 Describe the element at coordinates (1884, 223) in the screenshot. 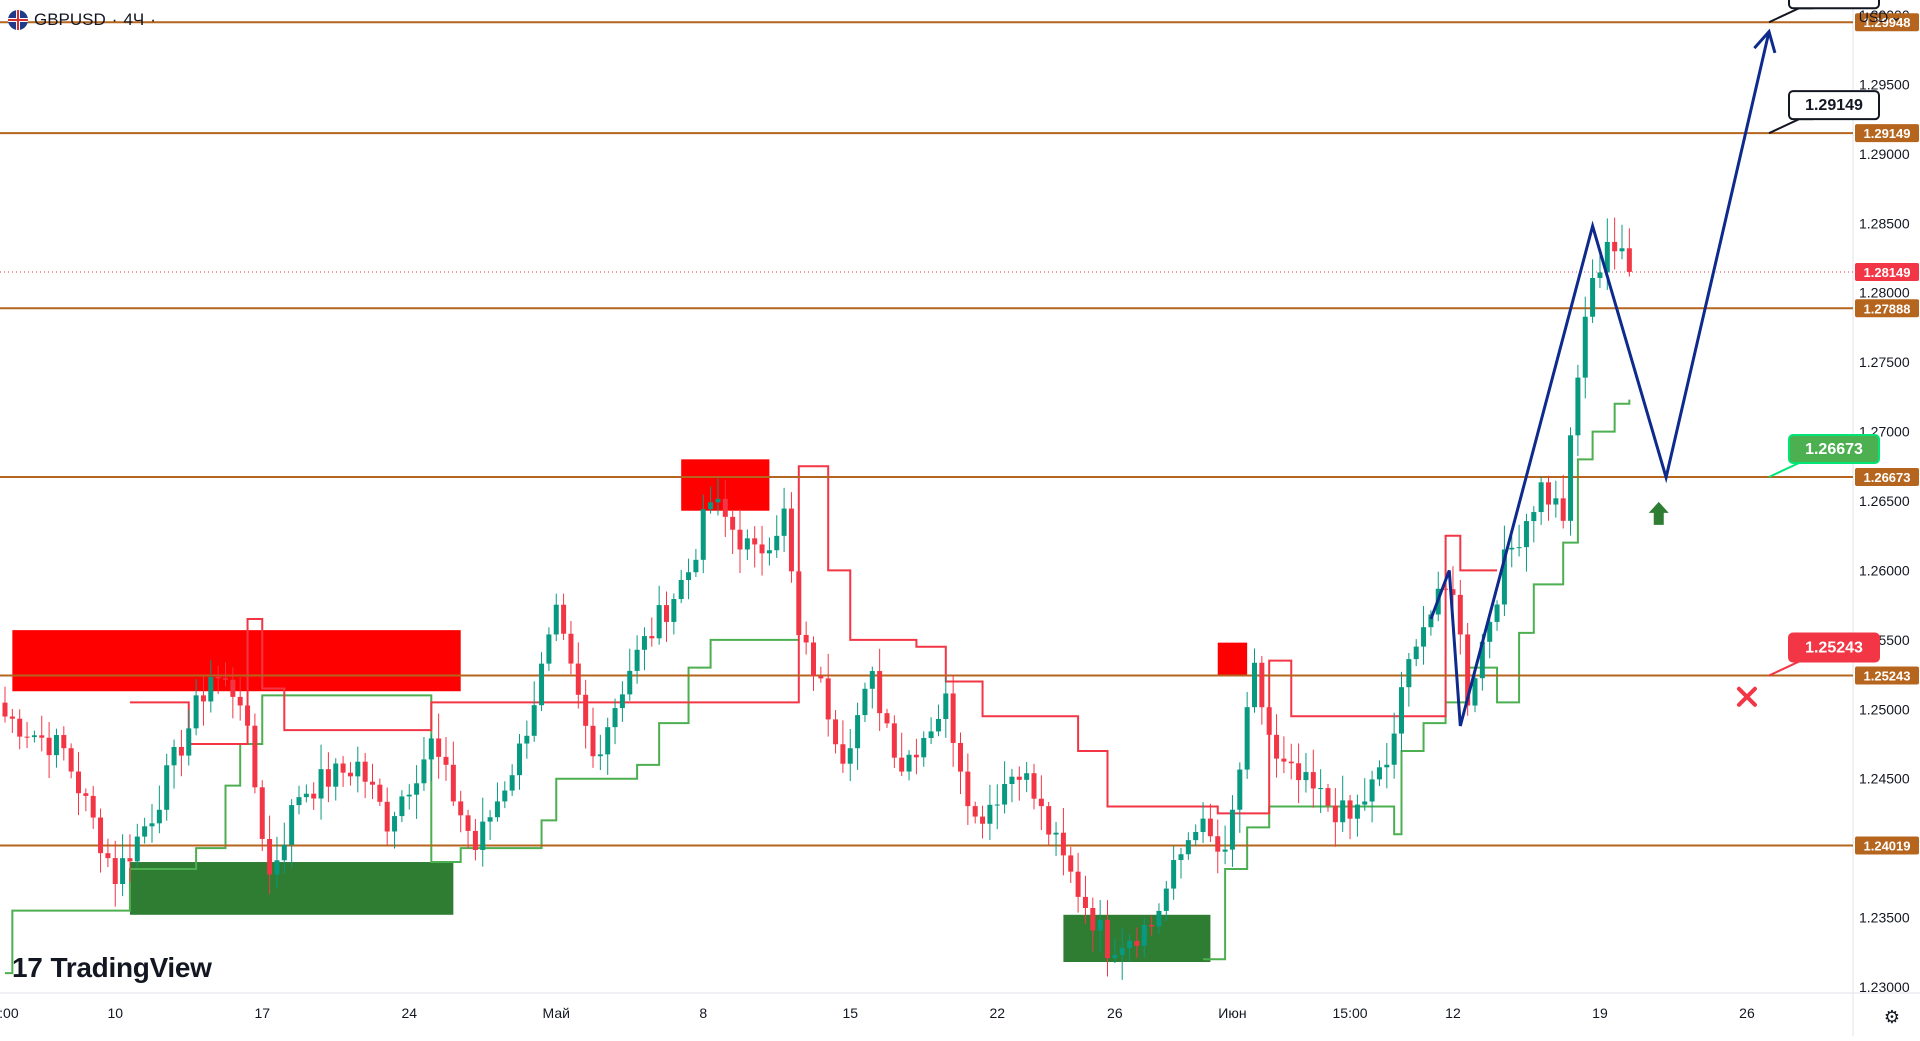

I see `price-tick-label: 1.28500` at that location.